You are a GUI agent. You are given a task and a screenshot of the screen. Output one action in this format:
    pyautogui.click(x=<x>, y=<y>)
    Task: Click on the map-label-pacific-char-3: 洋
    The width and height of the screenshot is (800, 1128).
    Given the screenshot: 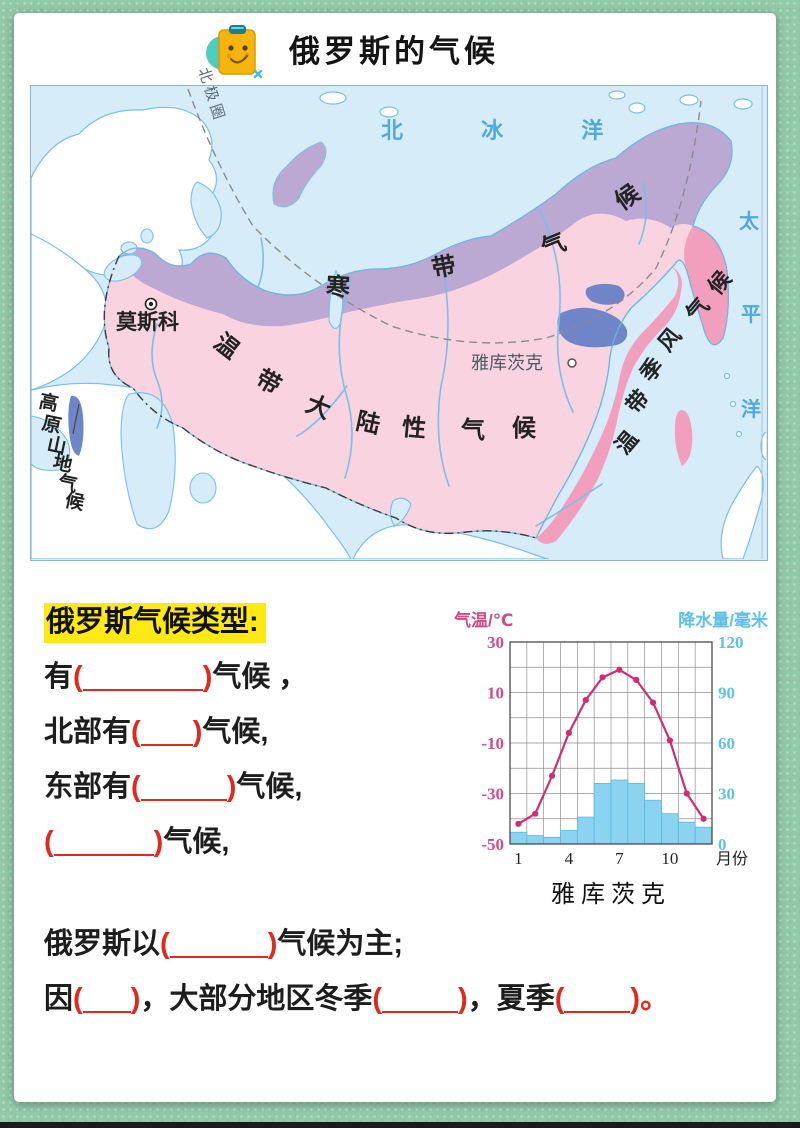 What is the action you would take?
    pyautogui.click(x=751, y=410)
    